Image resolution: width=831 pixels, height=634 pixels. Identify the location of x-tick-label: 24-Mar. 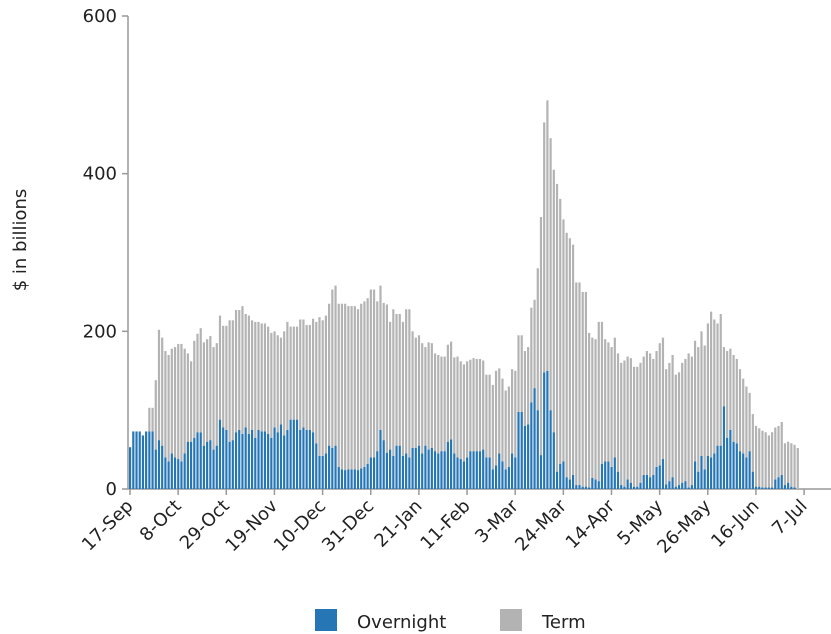
(541, 525).